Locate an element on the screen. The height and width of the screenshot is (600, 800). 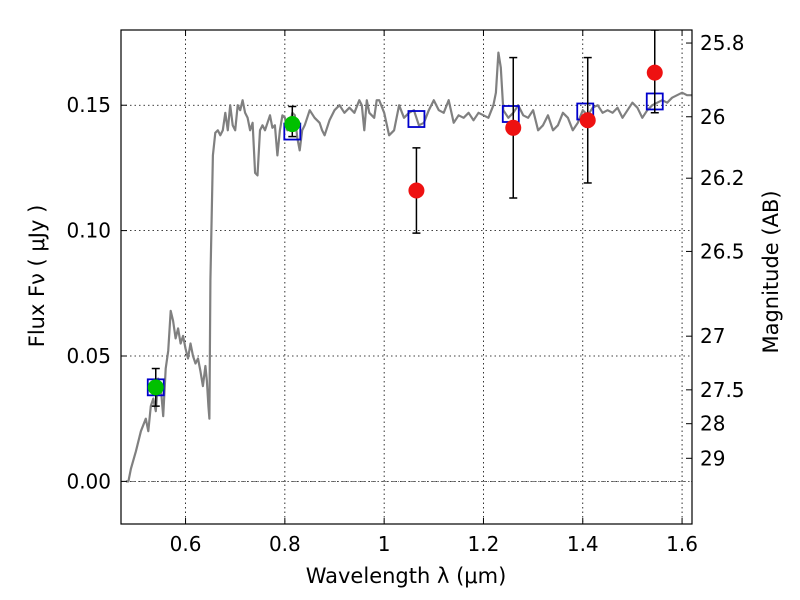
model-square-marker is located at coordinates (416, 119).